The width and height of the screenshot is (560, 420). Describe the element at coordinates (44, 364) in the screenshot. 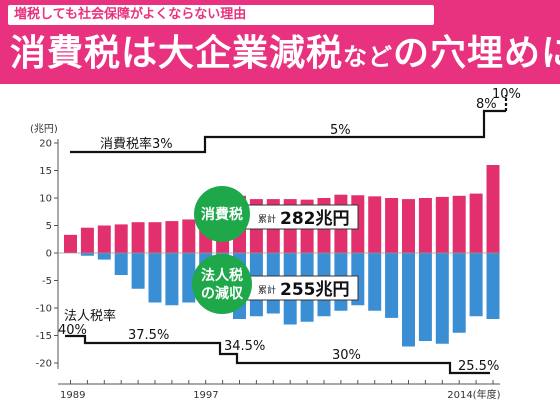

I see `y-tick-label: -20` at that location.